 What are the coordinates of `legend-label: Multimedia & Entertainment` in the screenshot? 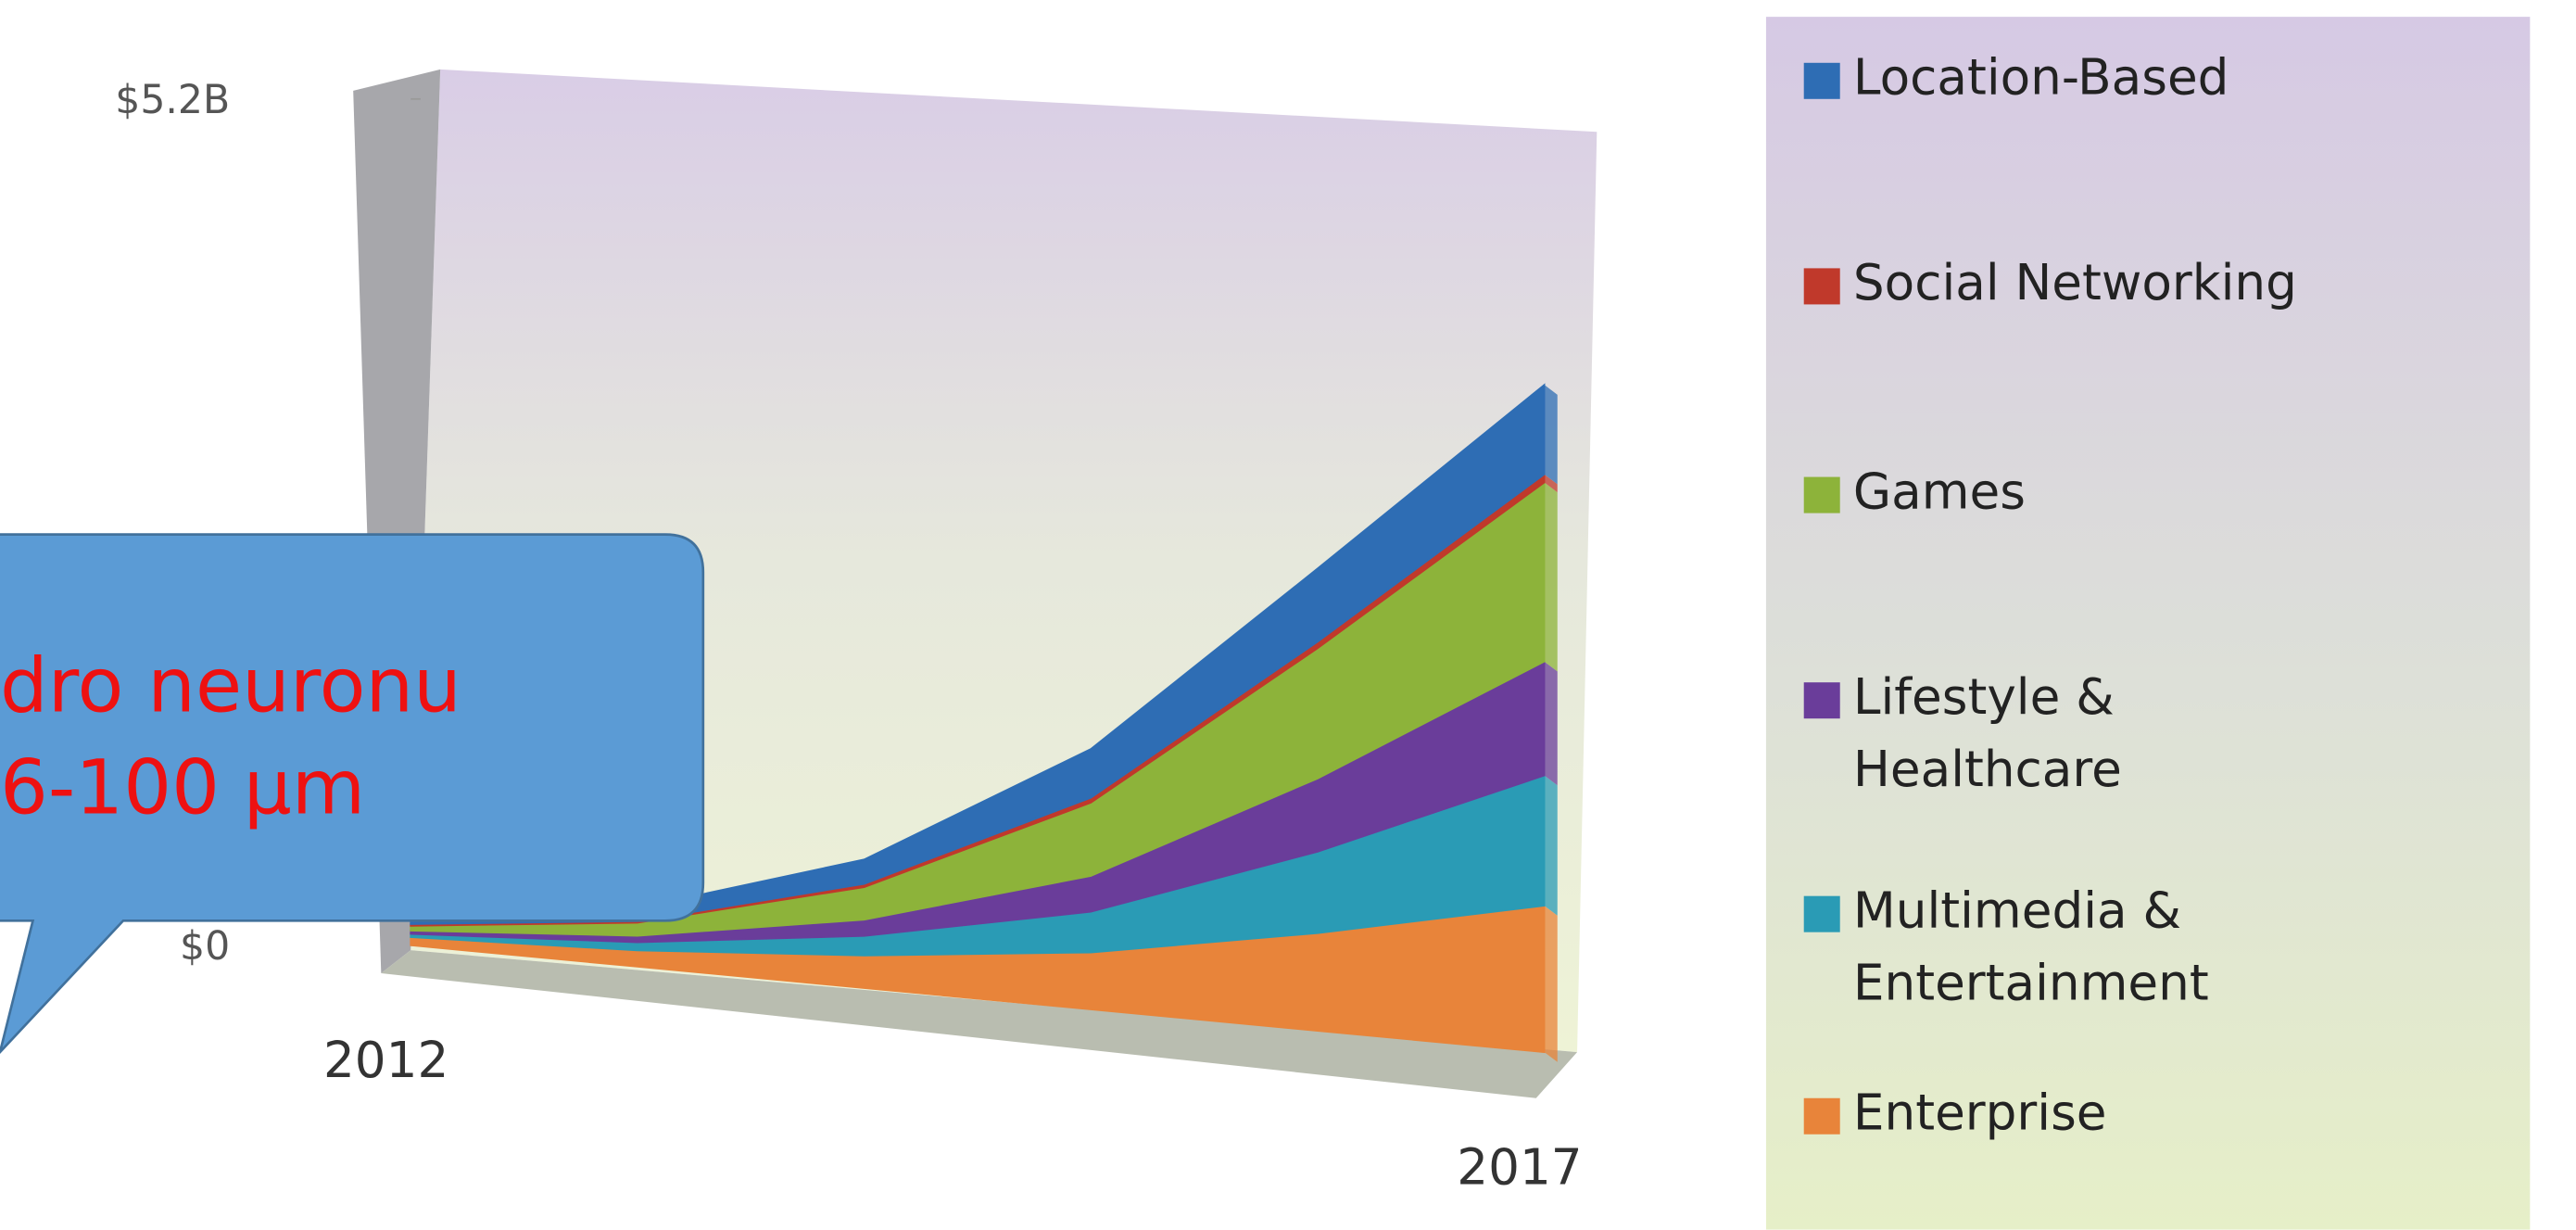 It's located at (2030, 947).